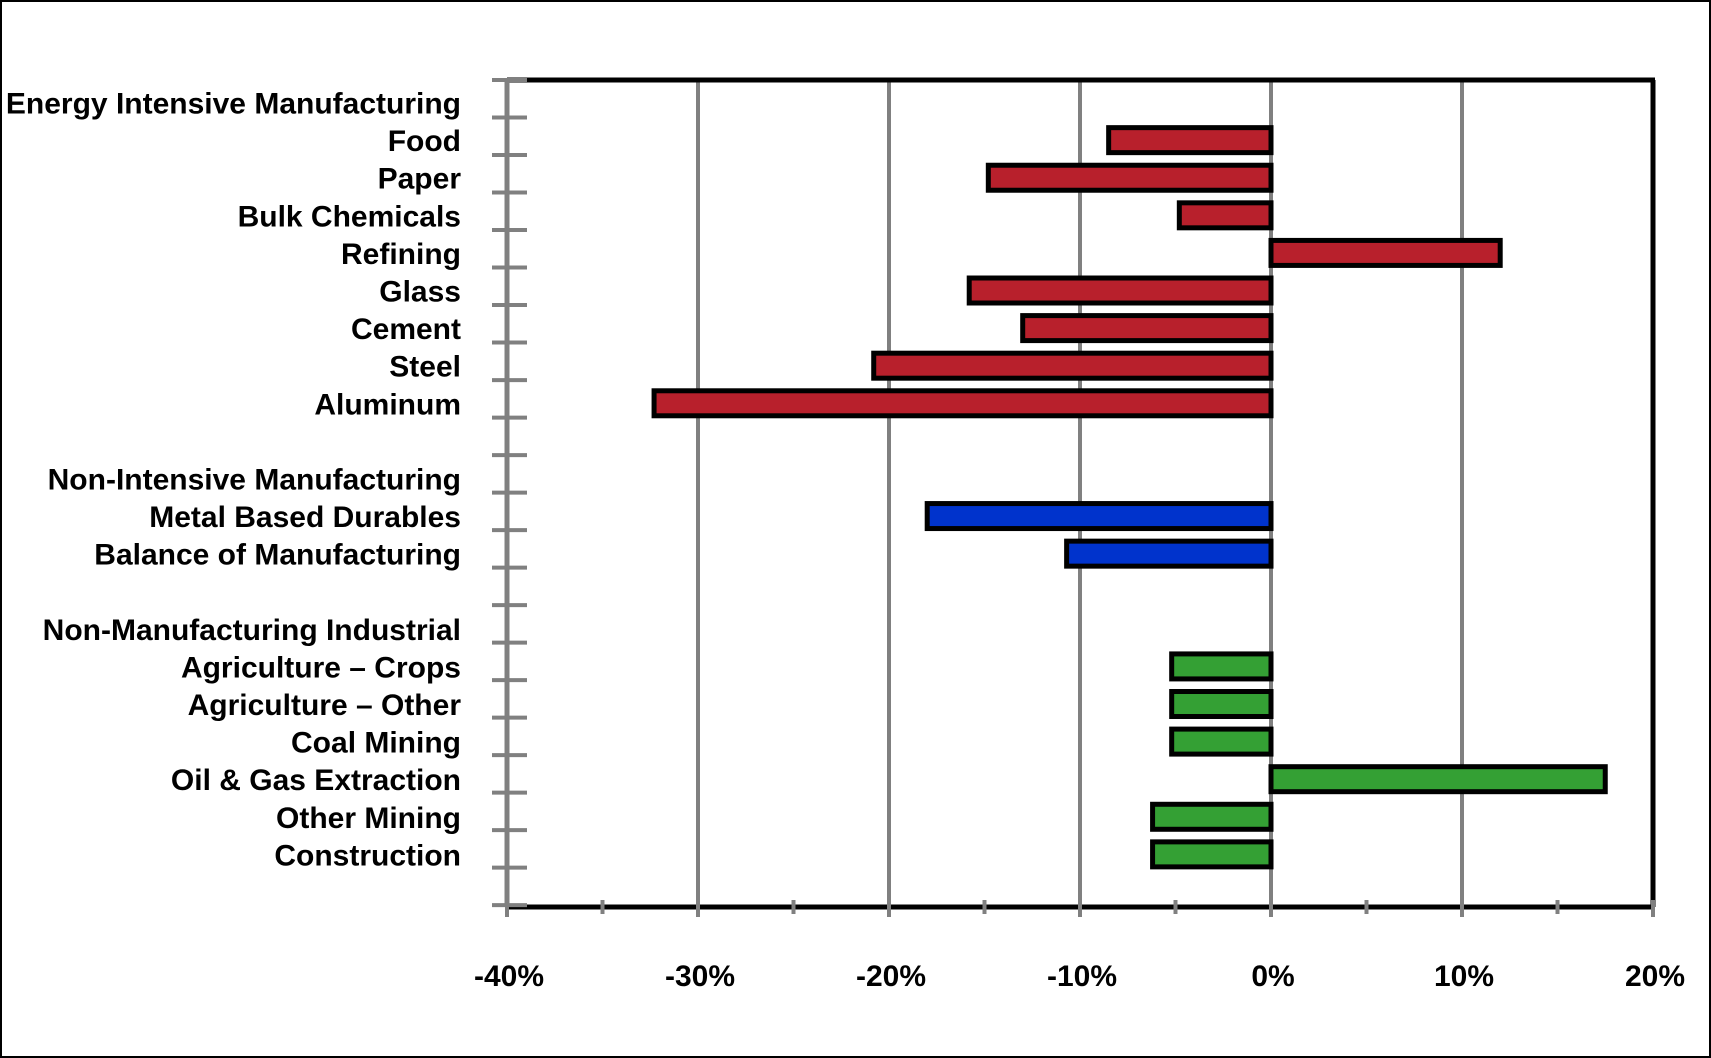  Describe the element at coordinates (349, 216) in the screenshot. I see `category-label: Bulk Chemicals` at that location.